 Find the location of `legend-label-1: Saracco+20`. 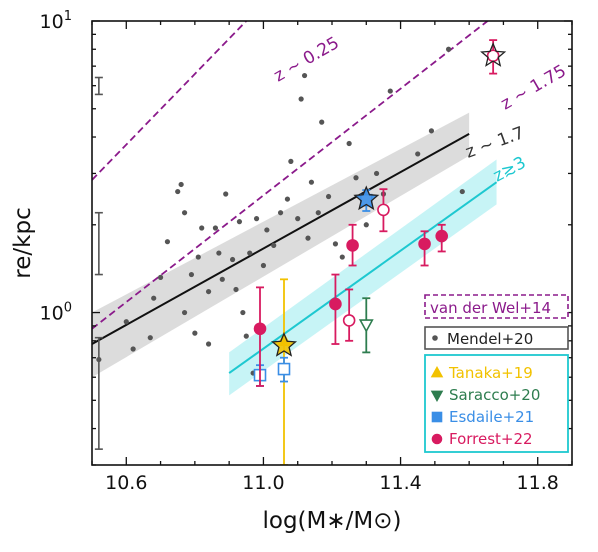

legend-label-1: Saracco+20 is located at coordinates (494, 395).